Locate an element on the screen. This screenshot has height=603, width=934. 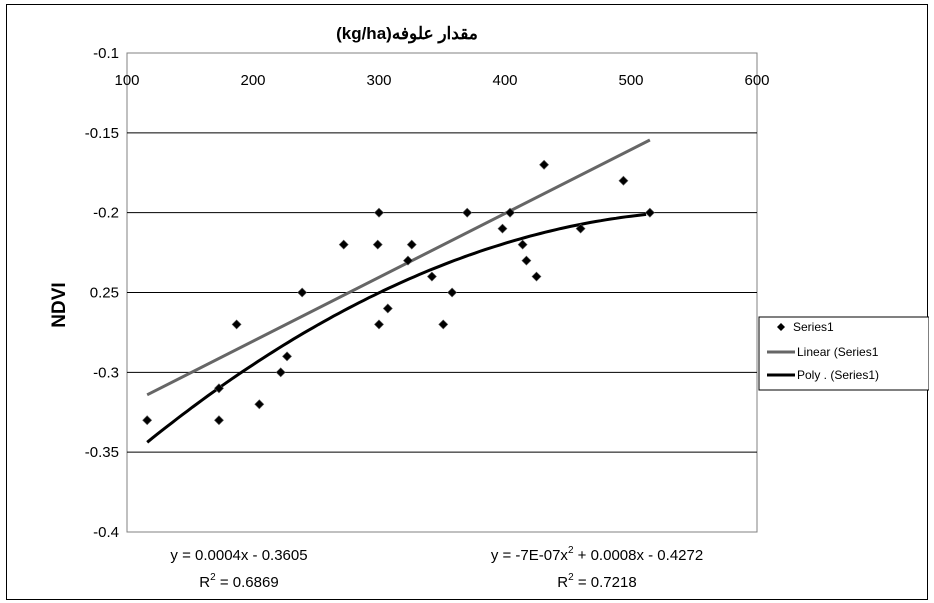
chart-title: مقدار علوفه(kg/ha) is located at coordinates (407, 34).